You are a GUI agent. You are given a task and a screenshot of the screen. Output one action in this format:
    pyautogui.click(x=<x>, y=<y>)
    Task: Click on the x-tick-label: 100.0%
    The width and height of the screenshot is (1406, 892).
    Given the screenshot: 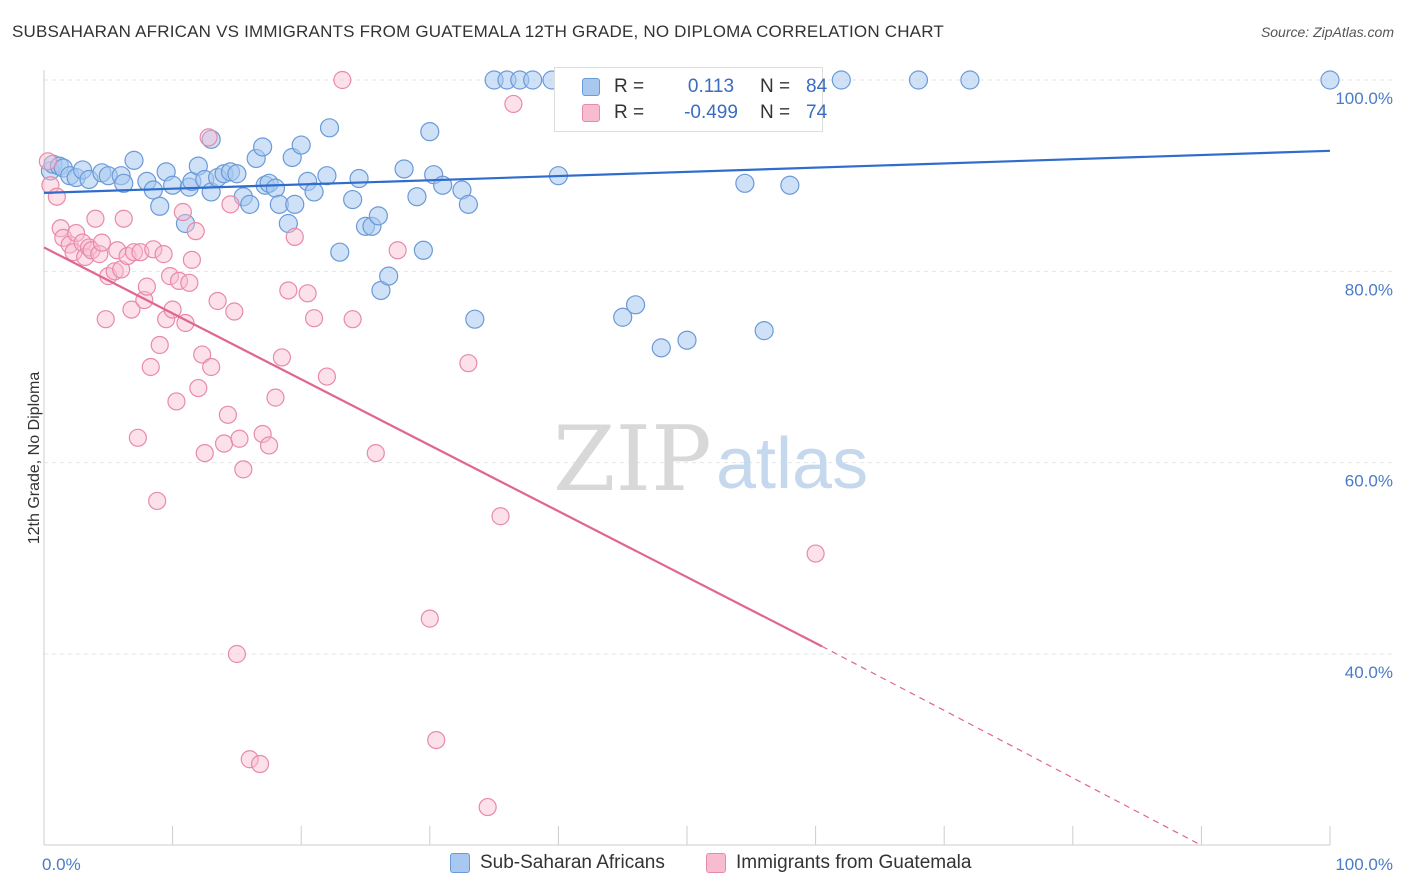 What is the action you would take?
    pyautogui.click(x=1364, y=864)
    